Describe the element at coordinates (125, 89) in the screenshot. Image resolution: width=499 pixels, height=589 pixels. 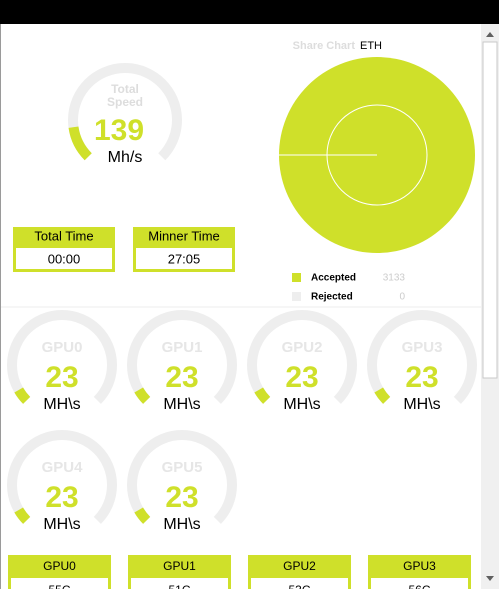
I see `speed-label: Total` at that location.